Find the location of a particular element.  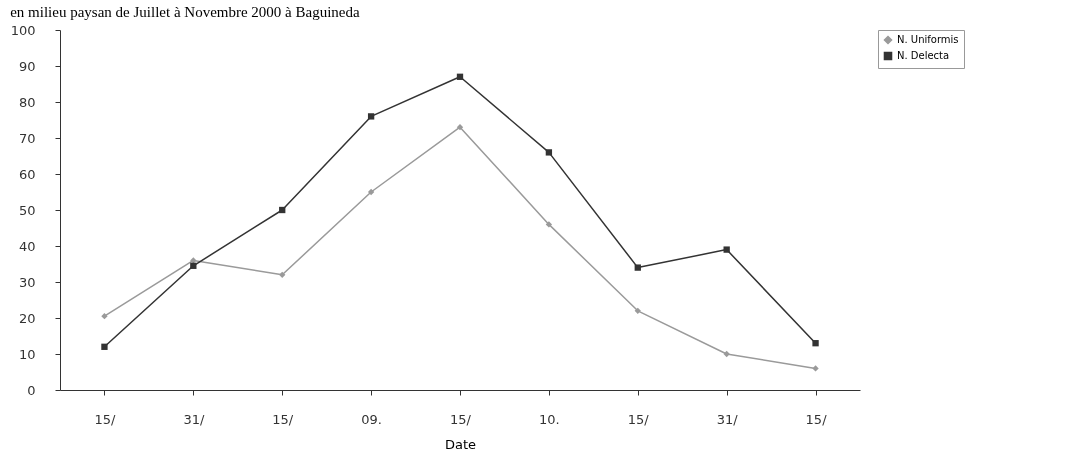

chart-title: en milieu paysan de Juillet à Novembre 2000 à Baguineda is located at coordinates (185, 12).